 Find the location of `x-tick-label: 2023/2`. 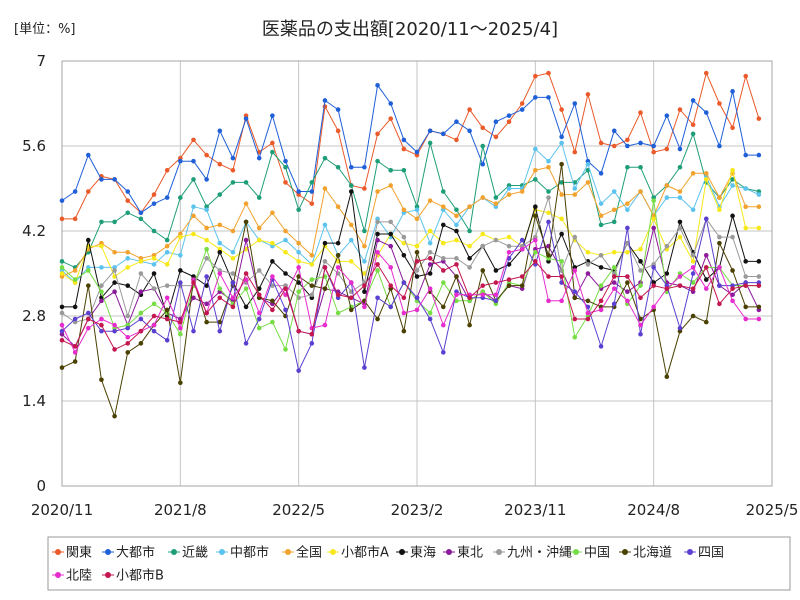

x-tick-label: 2023/2 is located at coordinates (417, 510).